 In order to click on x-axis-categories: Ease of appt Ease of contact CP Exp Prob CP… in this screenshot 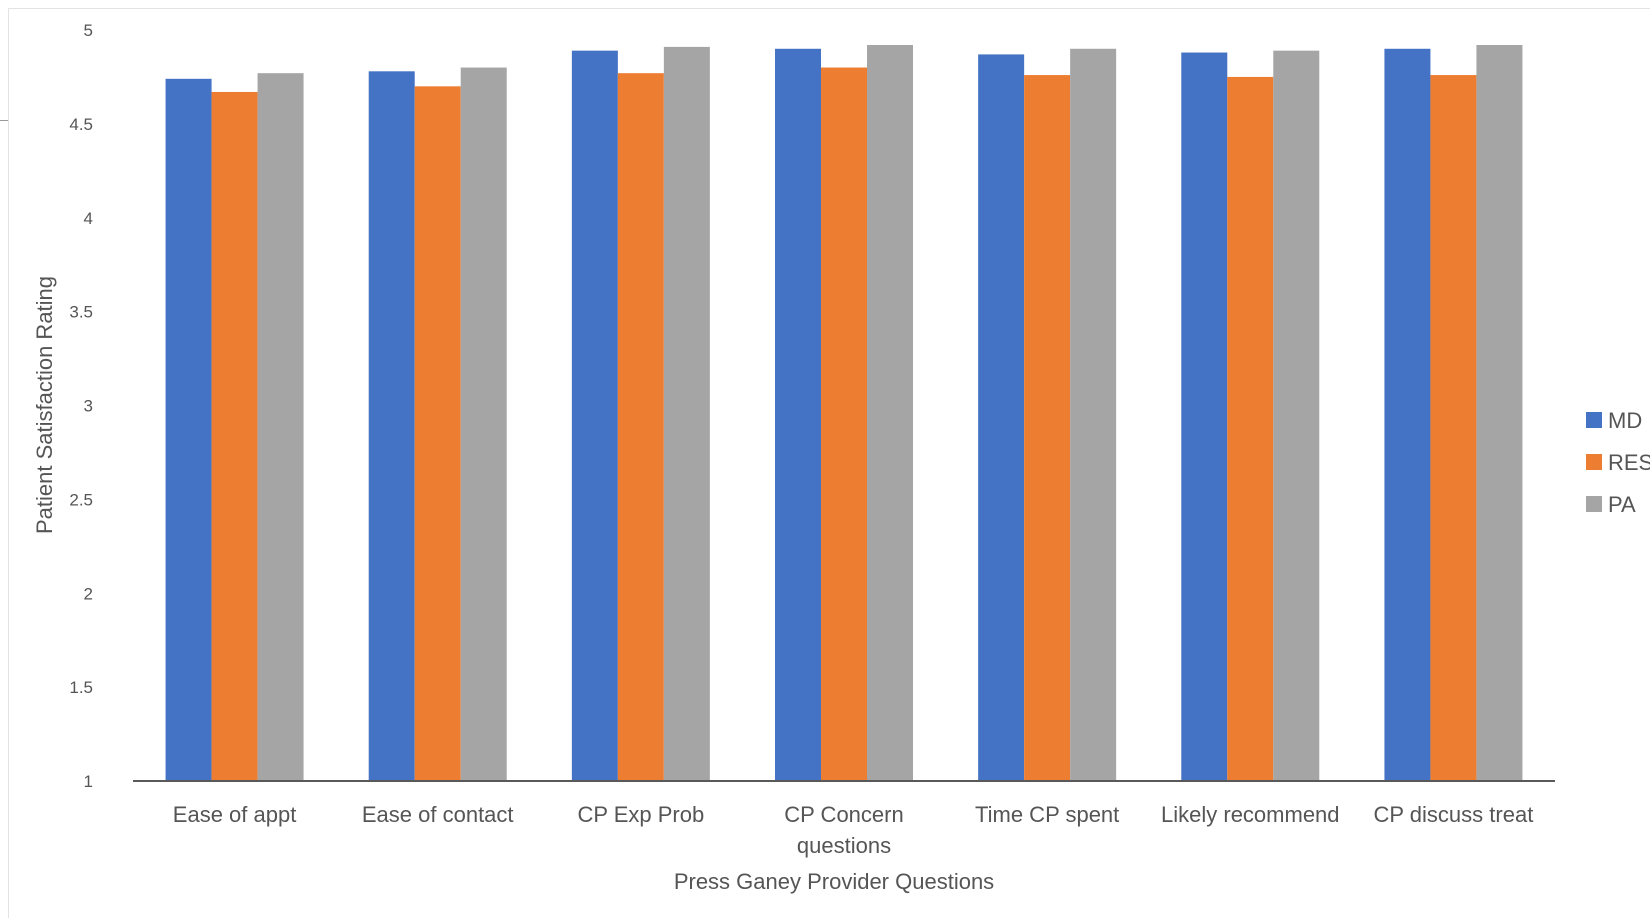, I will do `click(853, 830)`.